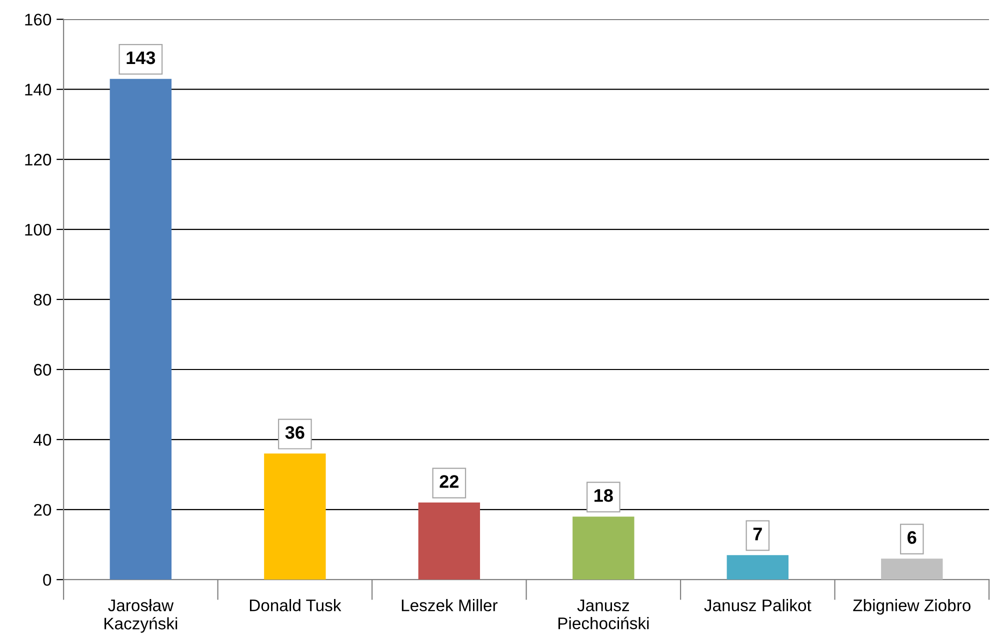 This screenshot has height=644, width=993. I want to click on x-tick-label: Janusz Palikot, so click(758, 605).